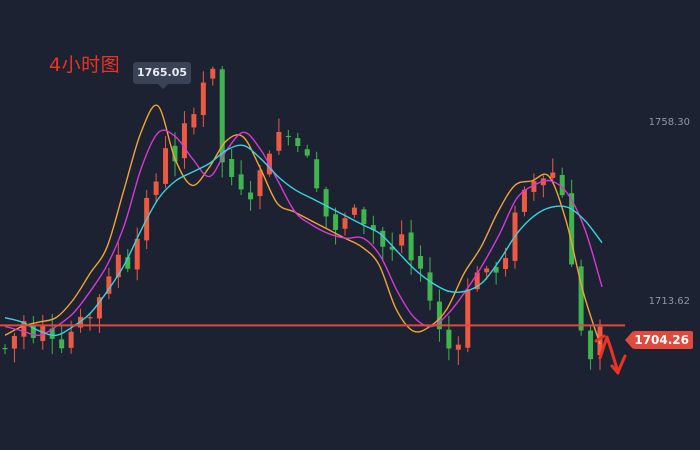  Describe the element at coordinates (669, 122) in the screenshot. I see `y-tick-label: 1758.30` at that location.